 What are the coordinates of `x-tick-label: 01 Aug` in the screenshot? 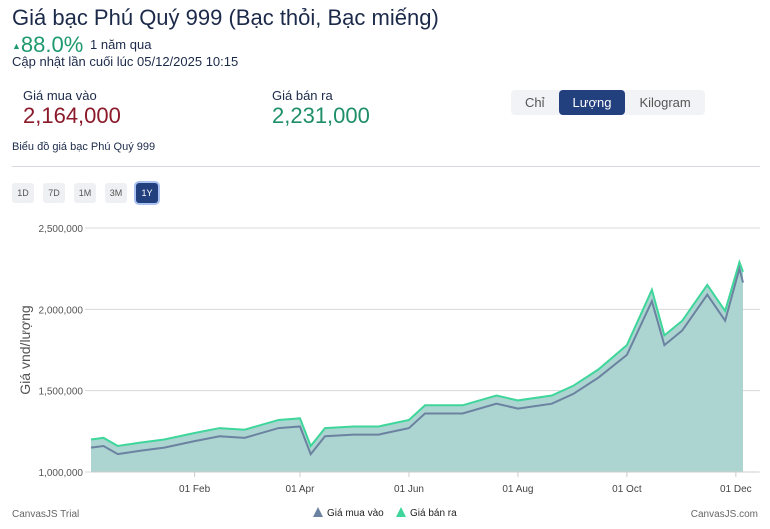 It's located at (517, 489).